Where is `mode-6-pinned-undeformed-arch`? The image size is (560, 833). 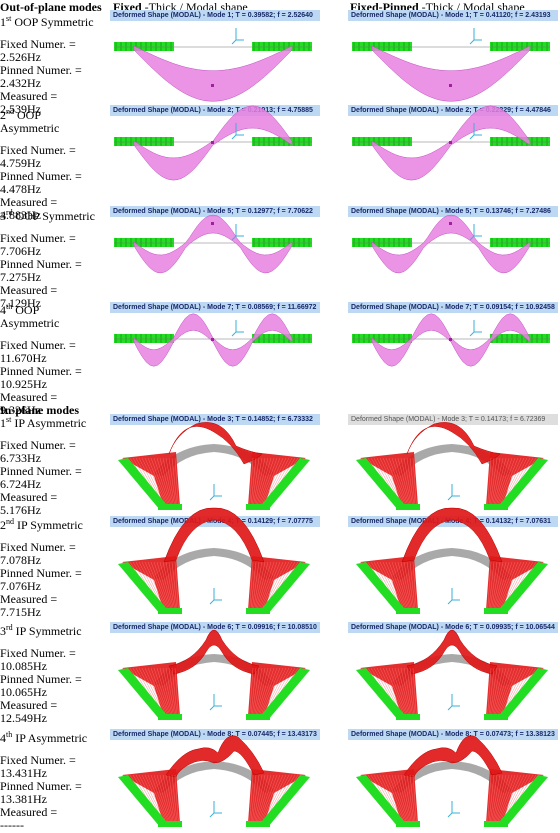 mode-6-pinned-undeformed-arch is located at coordinates (452, 564).